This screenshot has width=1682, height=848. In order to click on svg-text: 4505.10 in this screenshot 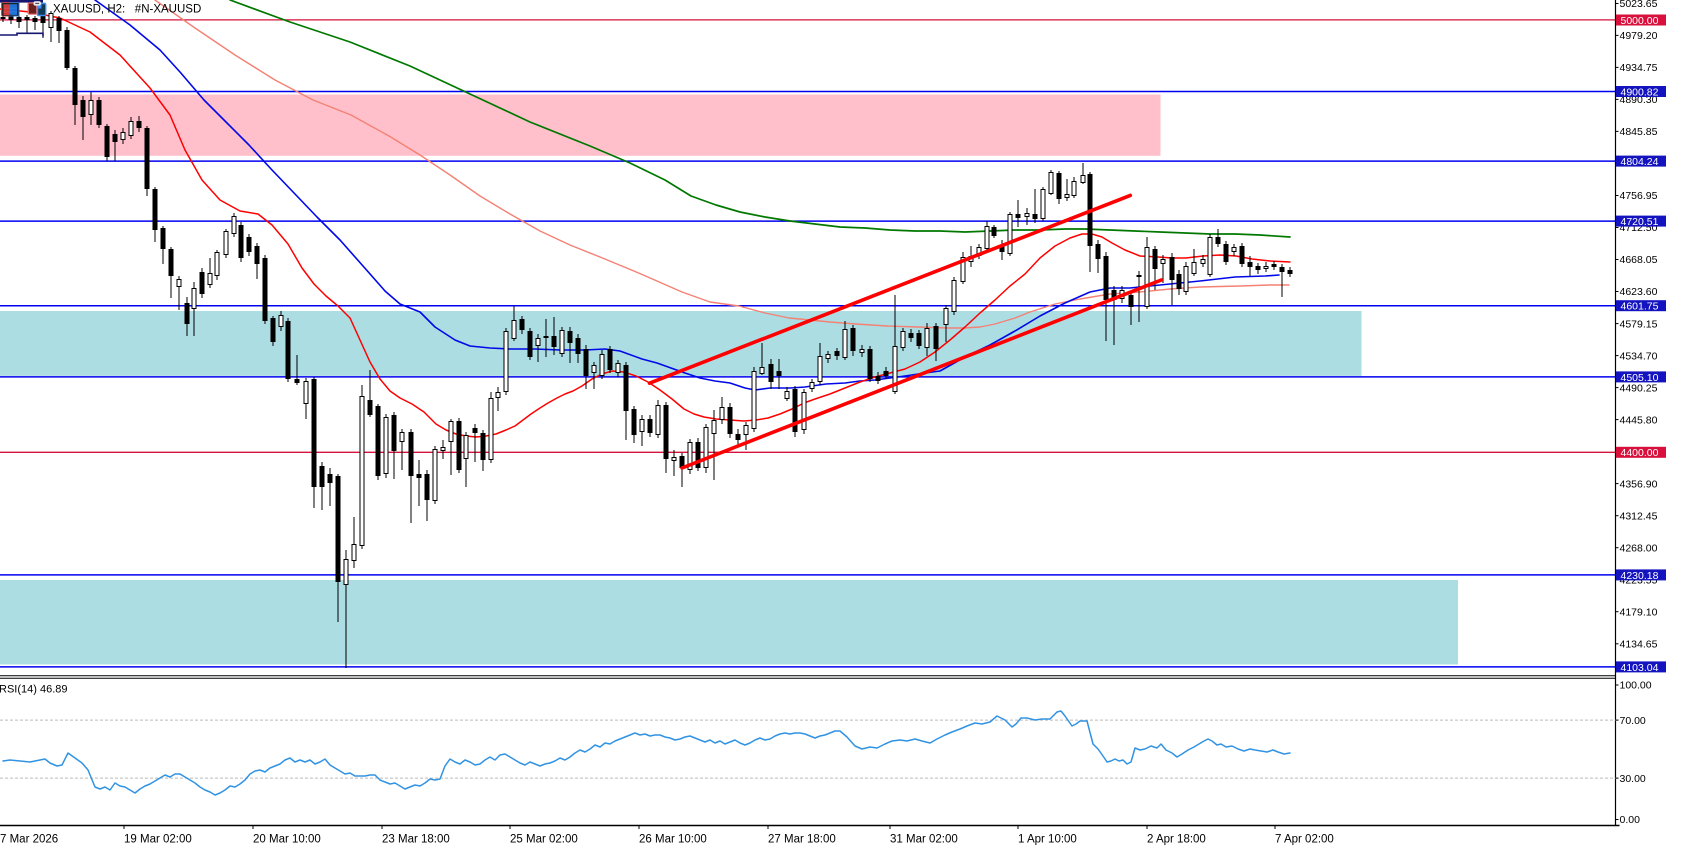, I will do `click(1640, 378)`.